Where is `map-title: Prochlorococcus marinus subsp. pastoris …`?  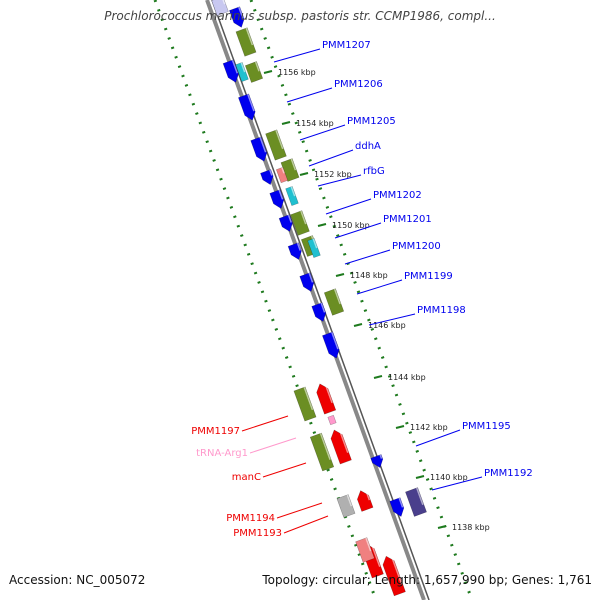
map-title: Prochlorococcus marinus subsp. pastoris … is located at coordinates (300, 16).